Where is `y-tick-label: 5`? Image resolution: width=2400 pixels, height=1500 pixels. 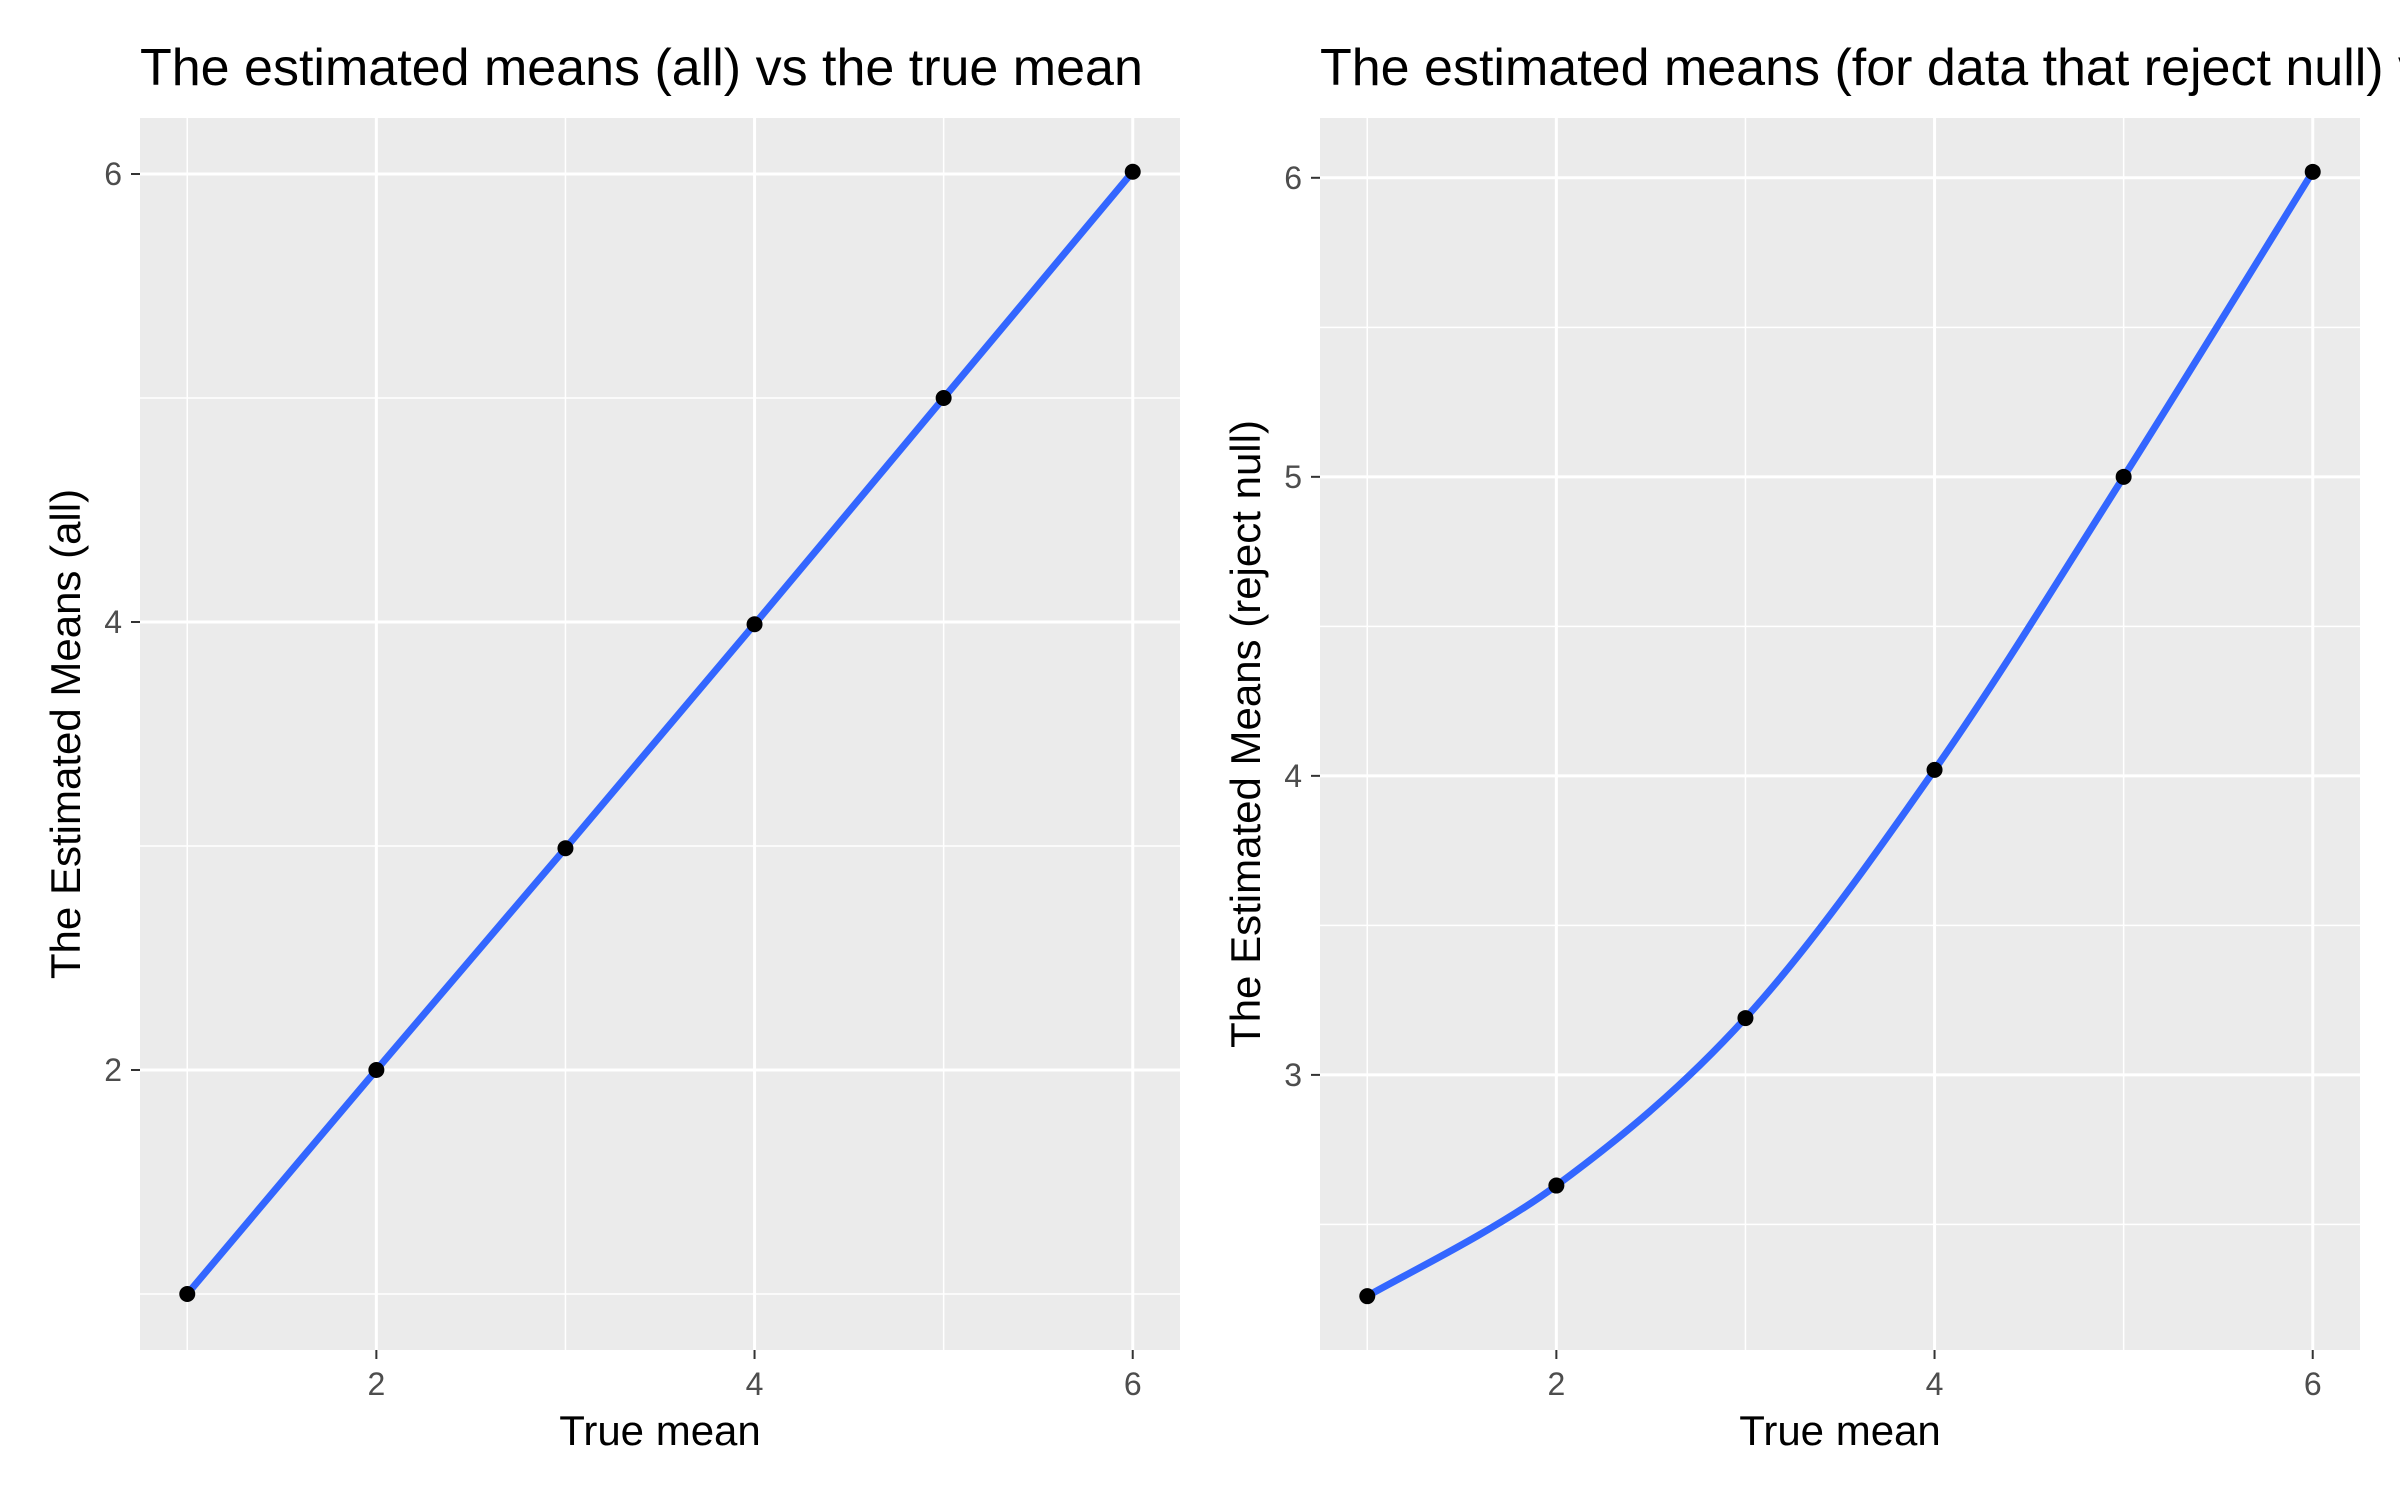 y-tick-label: 5 is located at coordinates (1293, 477).